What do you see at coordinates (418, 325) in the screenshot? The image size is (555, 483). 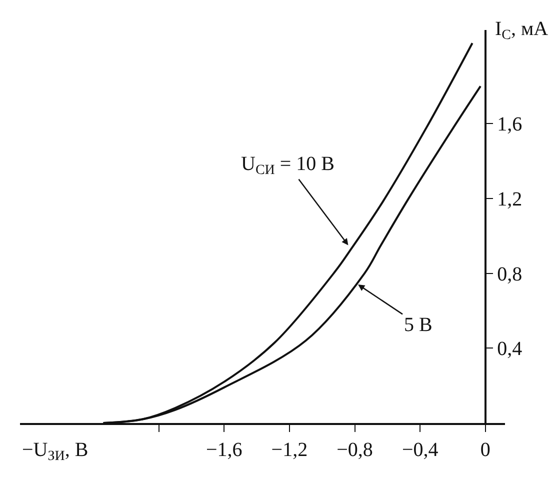 I see `annotation: 5 В` at bounding box center [418, 325].